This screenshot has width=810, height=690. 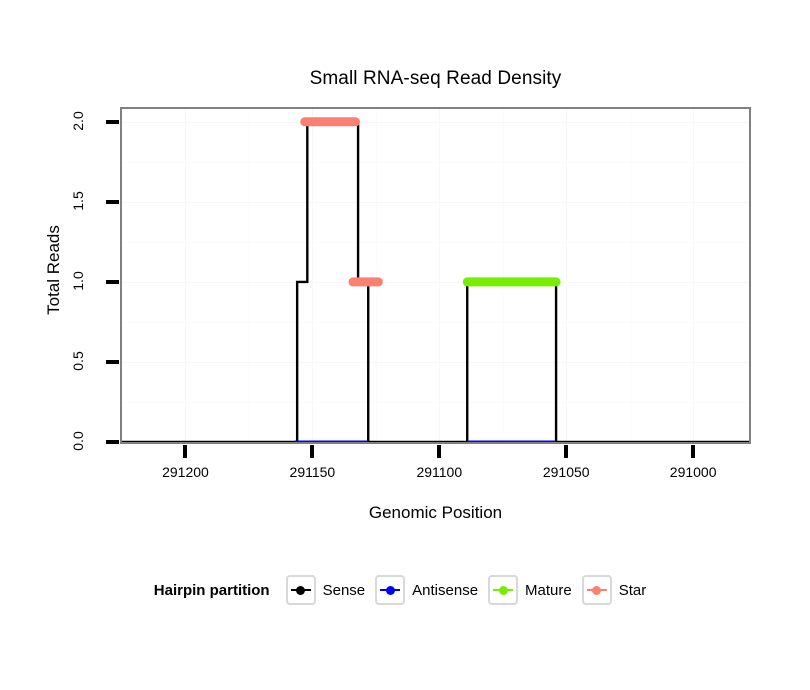 I want to click on x-axis-tick-label: 291200, so click(x=185, y=472).